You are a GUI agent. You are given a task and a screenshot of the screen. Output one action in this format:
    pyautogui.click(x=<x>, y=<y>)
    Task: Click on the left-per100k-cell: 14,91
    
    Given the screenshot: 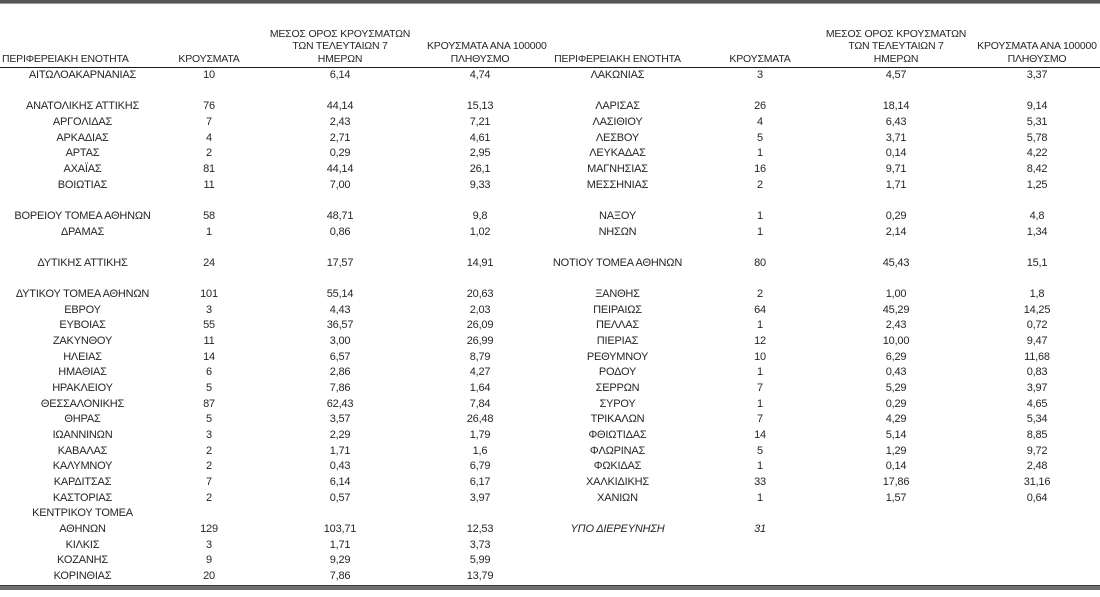 What is the action you would take?
    pyautogui.click(x=480, y=262)
    